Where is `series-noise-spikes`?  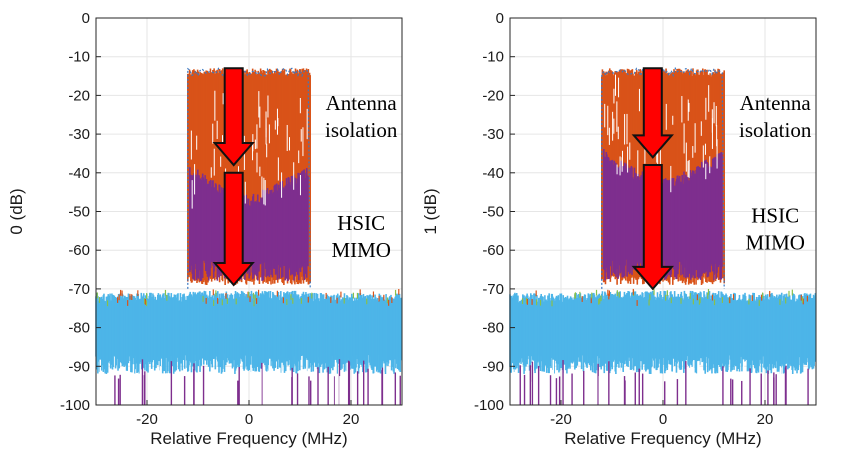
series-noise-spikes is located at coordinates (661, 346).